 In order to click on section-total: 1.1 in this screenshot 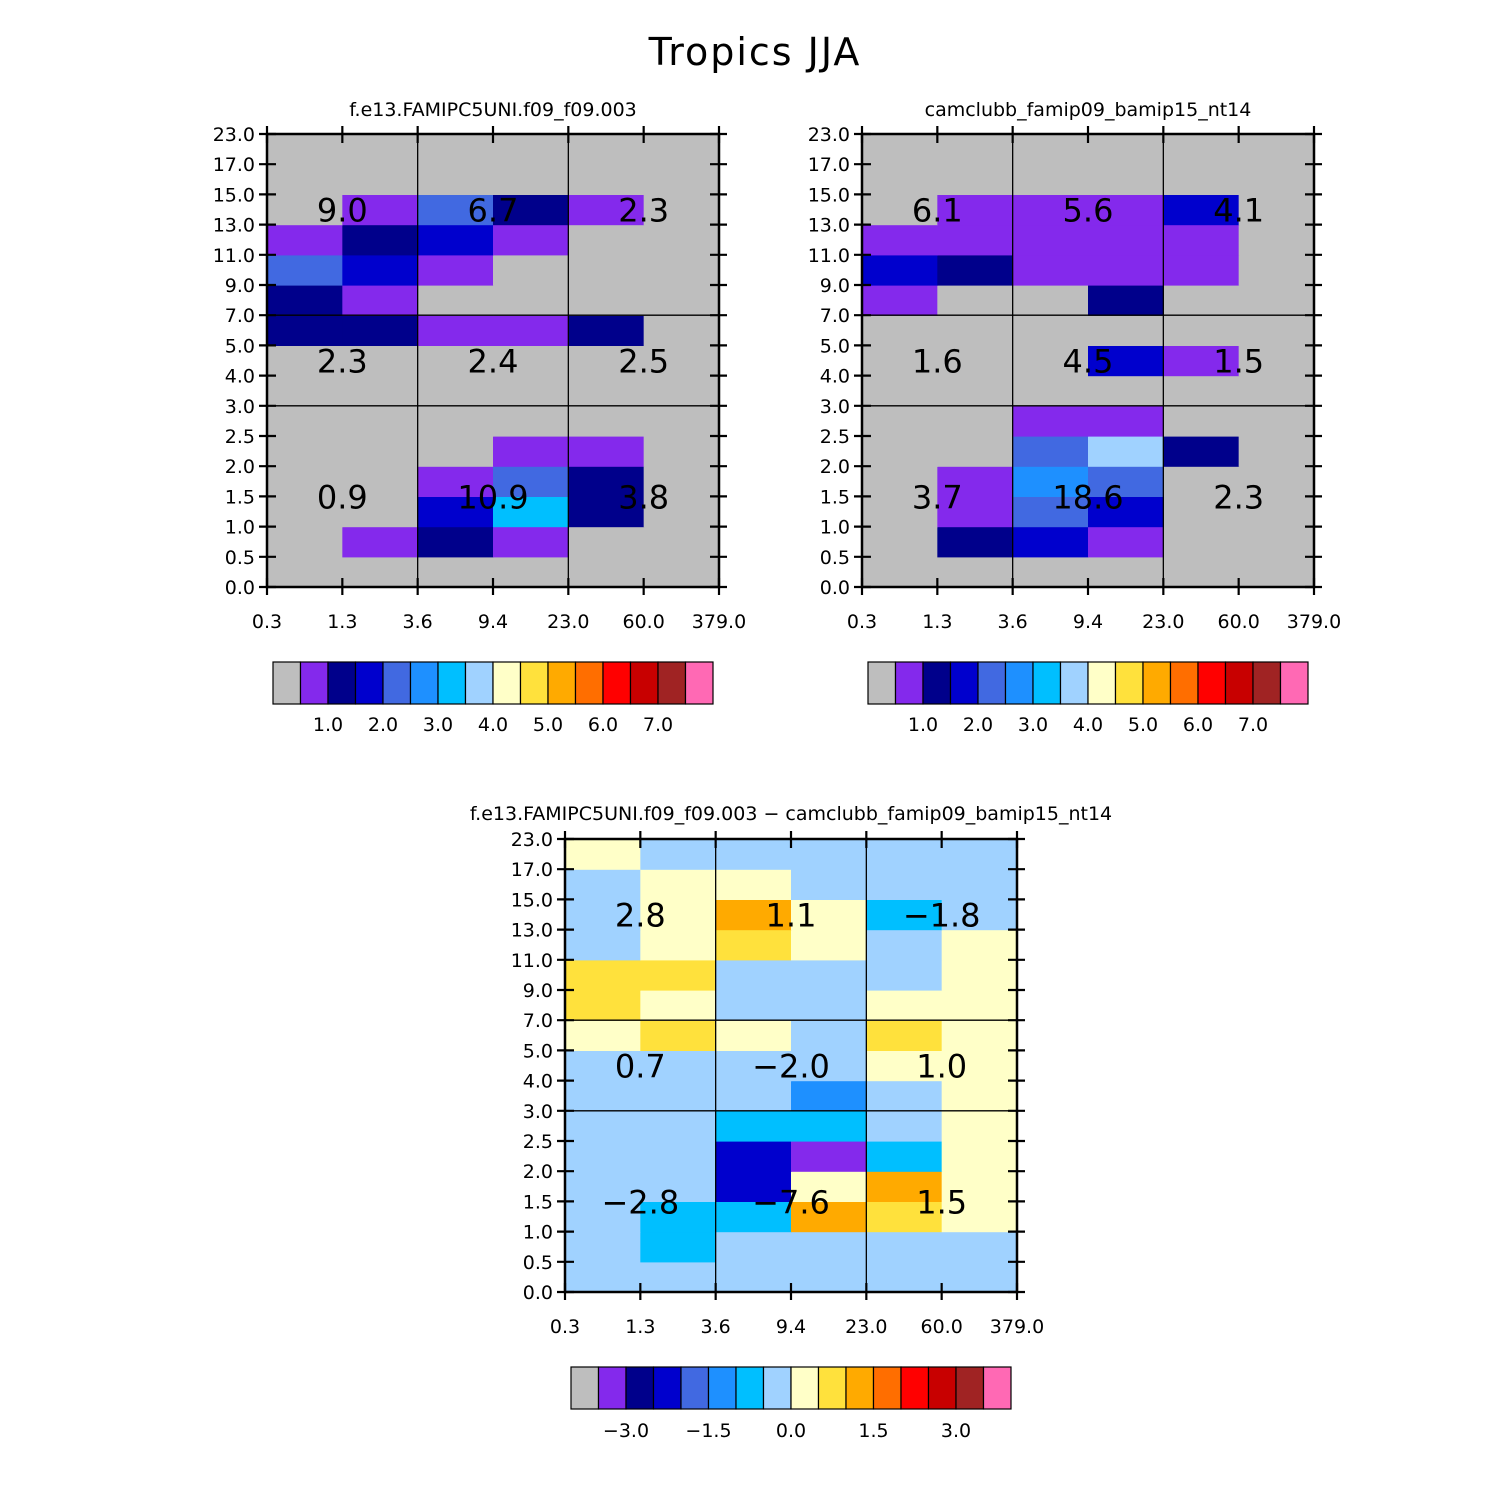, I will do `click(791, 916)`.